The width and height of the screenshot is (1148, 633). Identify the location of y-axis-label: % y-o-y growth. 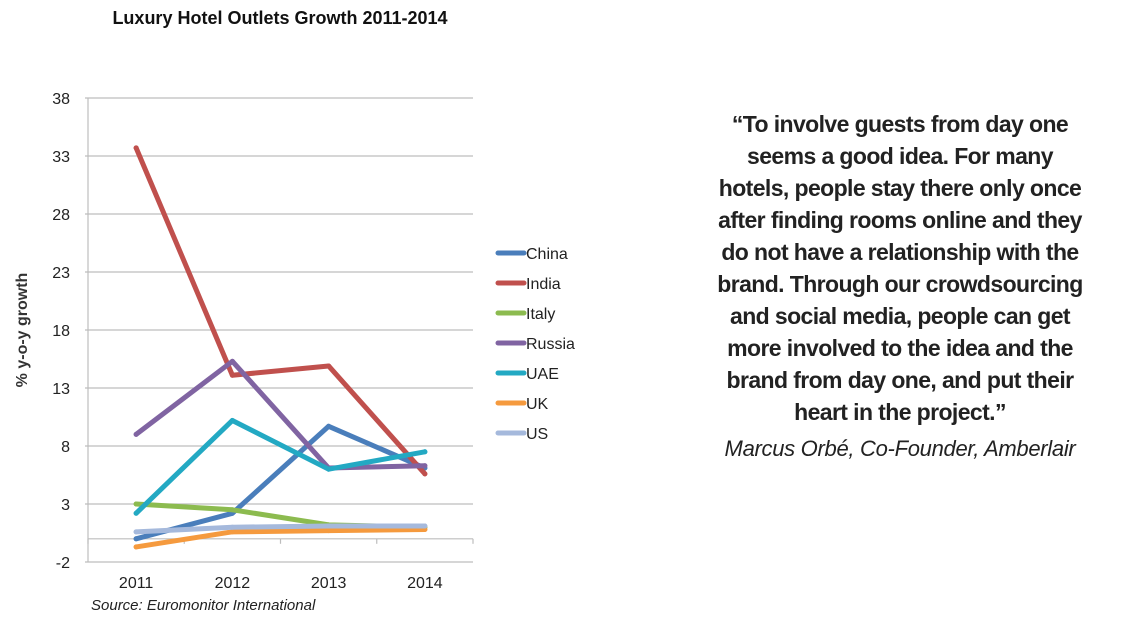
(22, 330).